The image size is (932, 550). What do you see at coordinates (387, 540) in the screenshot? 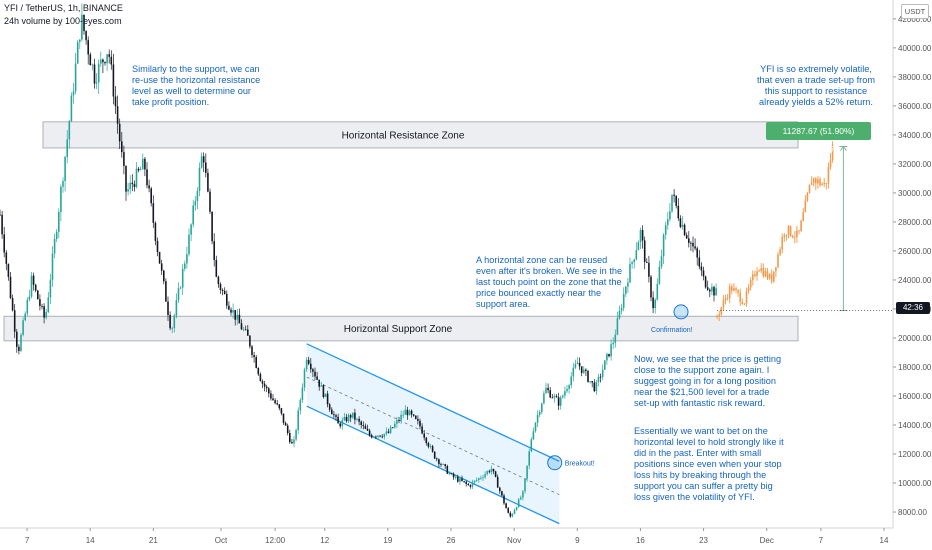
I see `time-tick-label: 19` at bounding box center [387, 540].